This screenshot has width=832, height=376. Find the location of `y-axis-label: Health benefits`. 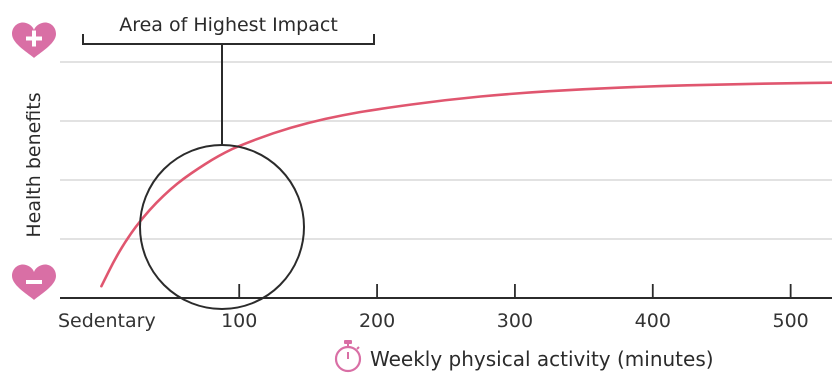

y-axis-label: Health benefits is located at coordinates (34, 164).